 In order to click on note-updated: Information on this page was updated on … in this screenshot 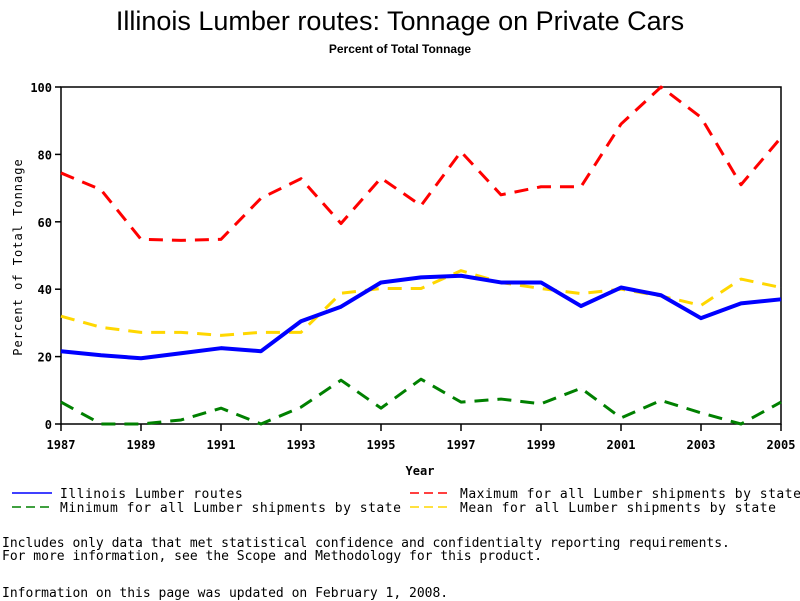, I will do `click(225, 593)`.